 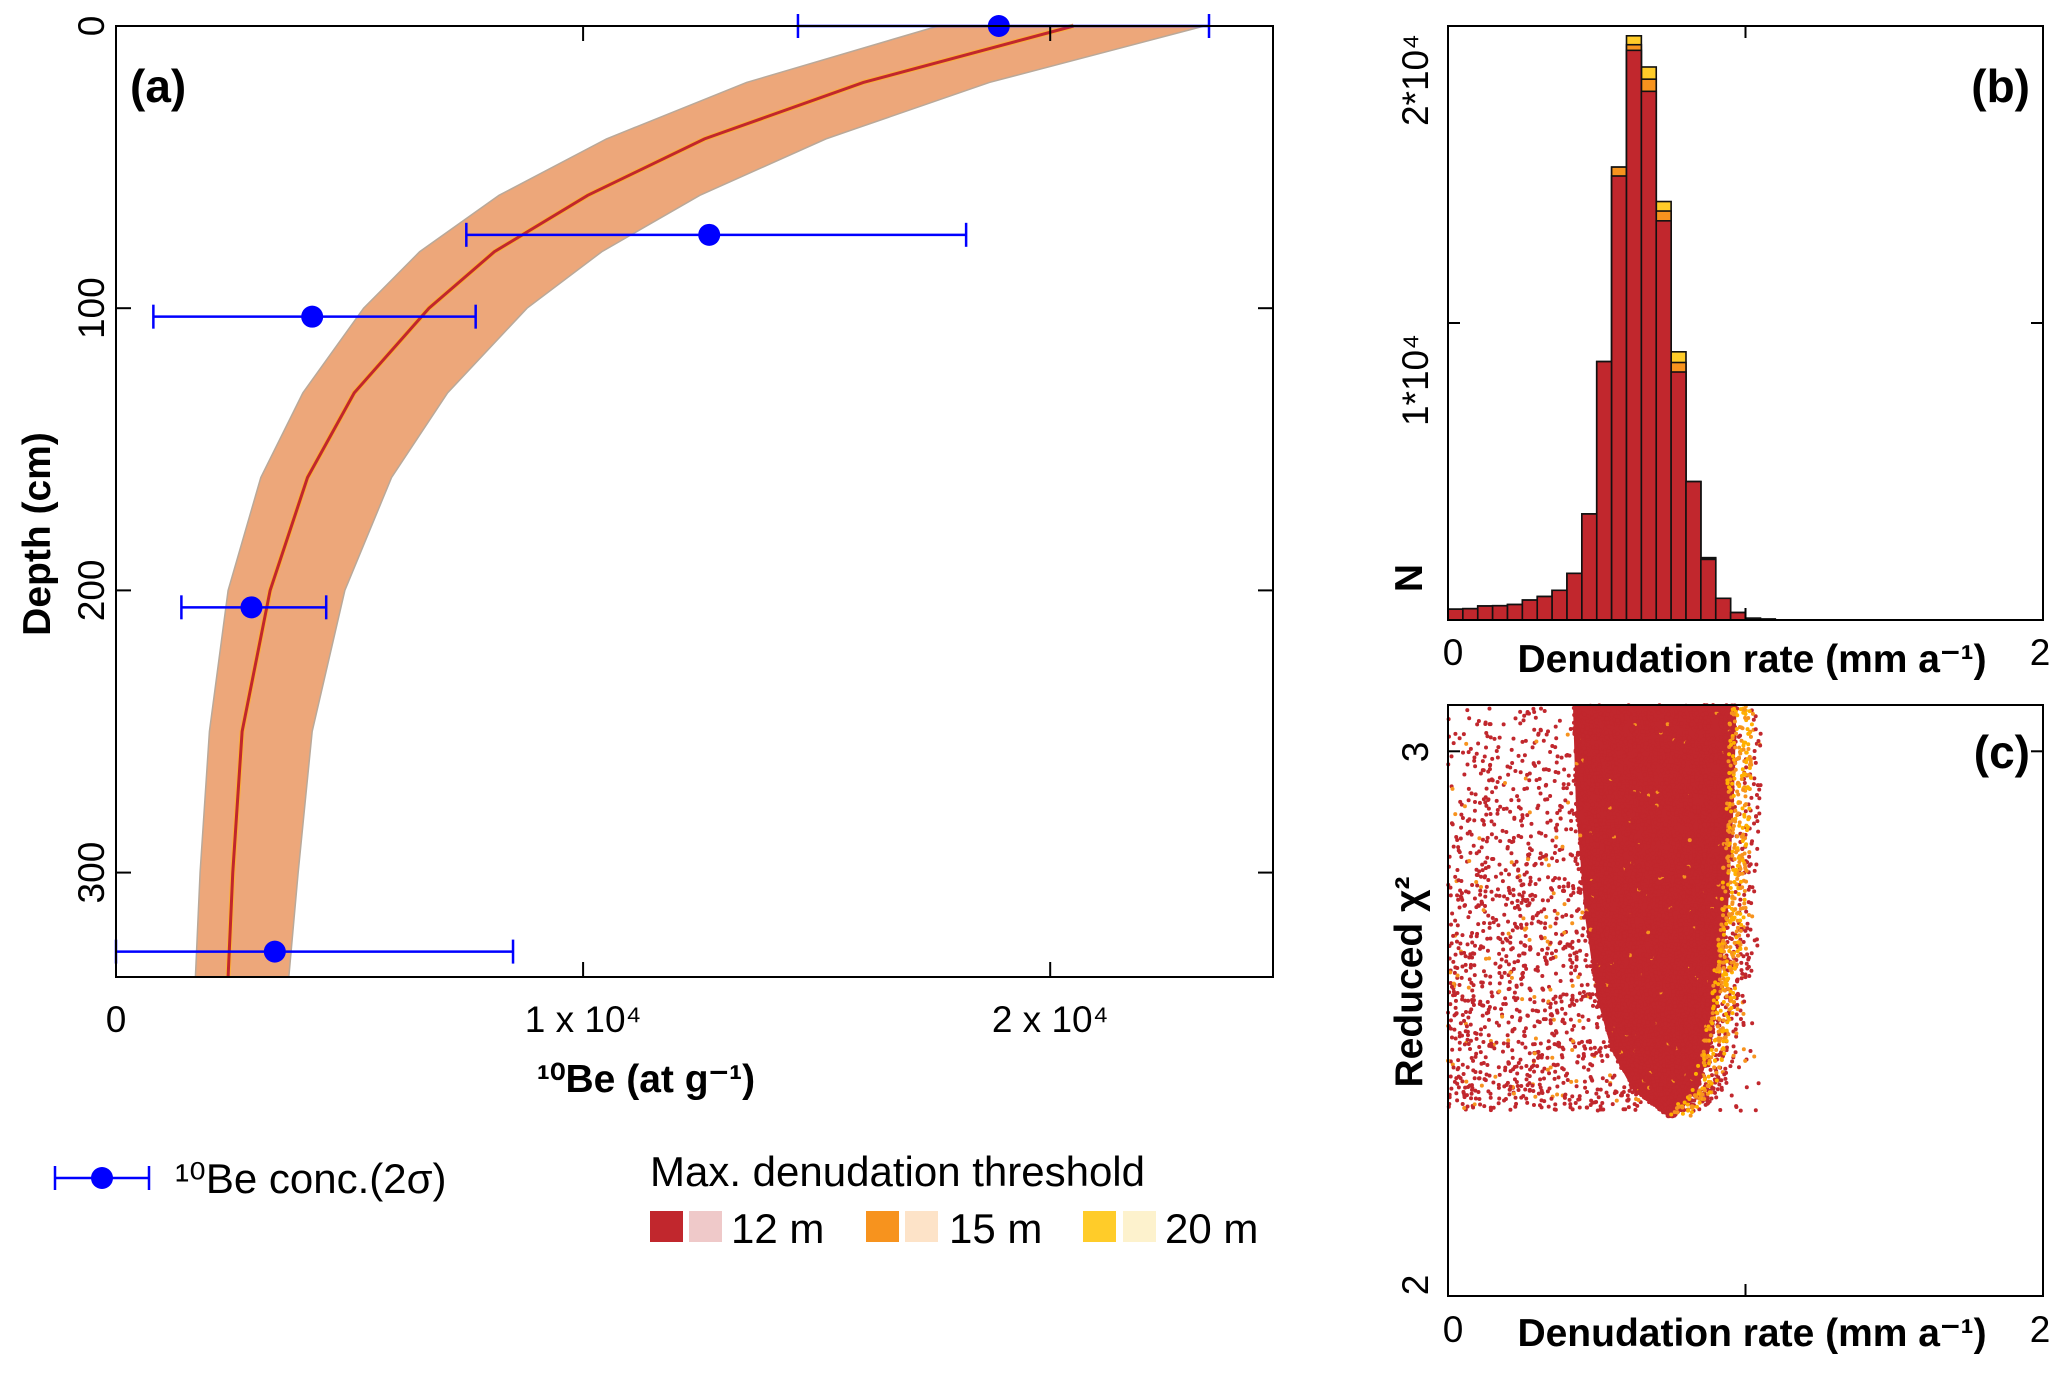 What do you see at coordinates (37, 534) in the screenshot?
I see `y-axis-label-a: Depth (cm)` at bounding box center [37, 534].